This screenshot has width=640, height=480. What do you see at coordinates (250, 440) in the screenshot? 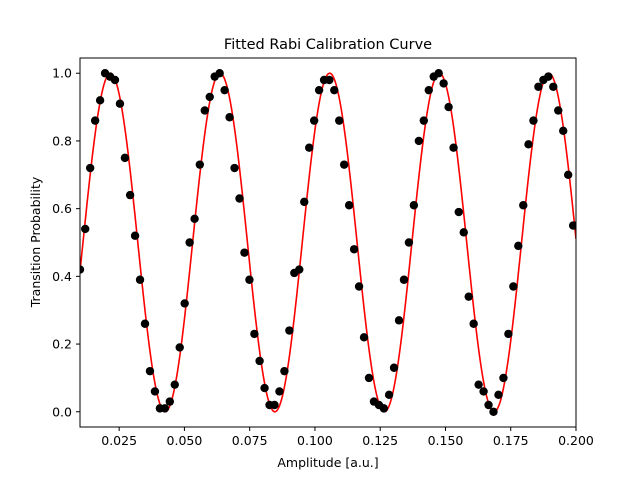
I see `x-tick-label: 0.075` at bounding box center [250, 440].